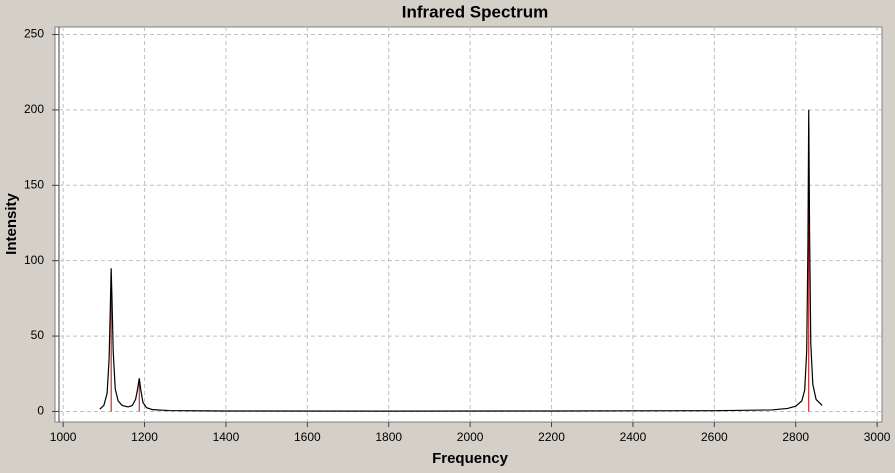 Image resolution: width=895 pixels, height=473 pixels. What do you see at coordinates (144, 437) in the screenshot?
I see `x-tick-label: 1200` at bounding box center [144, 437].